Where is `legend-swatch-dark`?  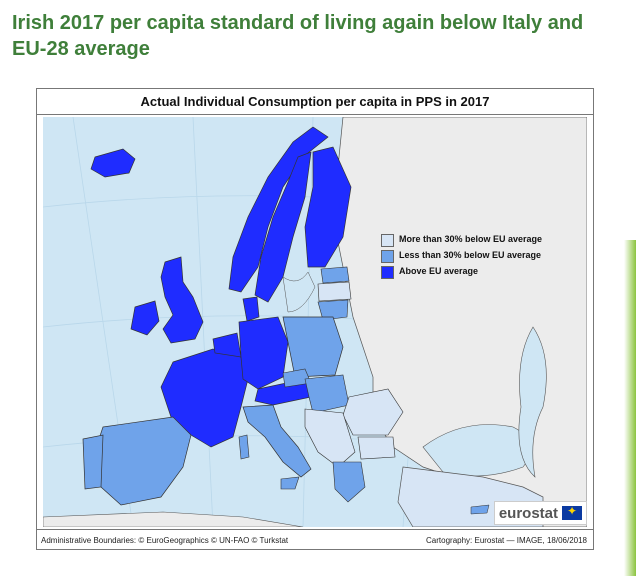
legend-swatch-dark is located at coordinates (387, 272).